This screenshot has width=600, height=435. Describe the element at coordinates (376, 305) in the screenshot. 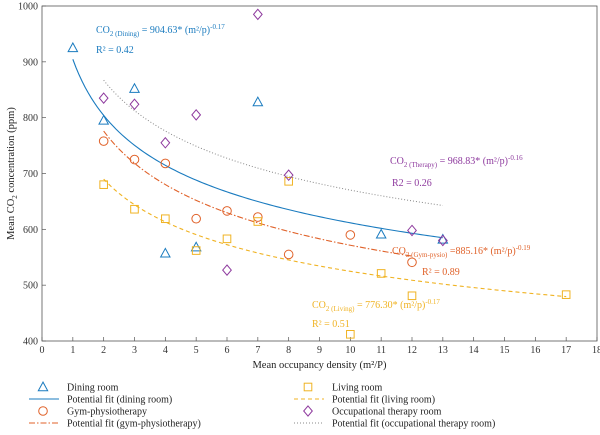

I see `equation-label-2: CO2 (Living) = 776.30* (m²/p)-0.17` at that location.